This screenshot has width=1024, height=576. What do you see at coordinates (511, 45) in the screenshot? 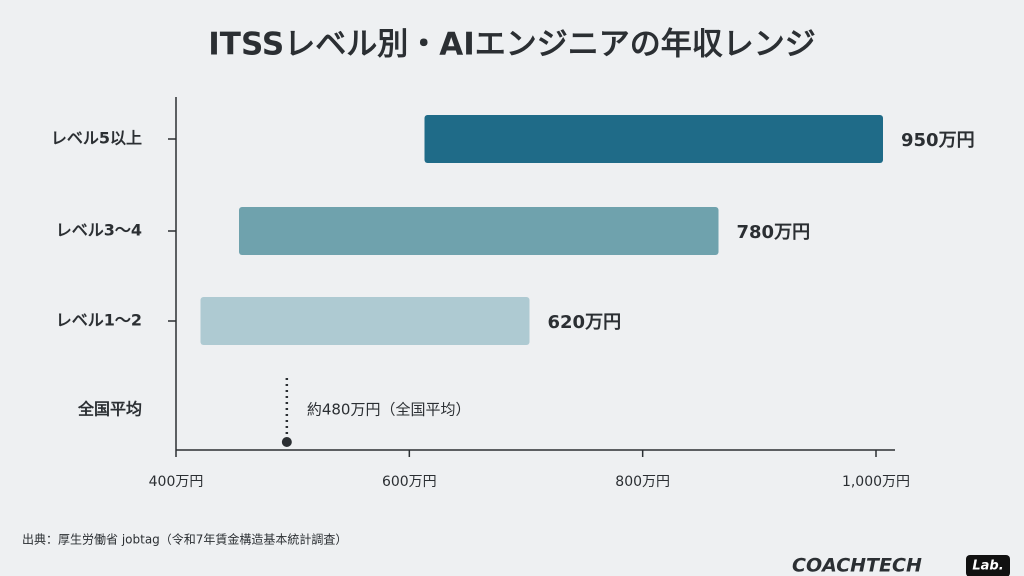
I see `chart-title: ITSSレベル別・AIエンジニアの年収レンジ` at bounding box center [511, 45].